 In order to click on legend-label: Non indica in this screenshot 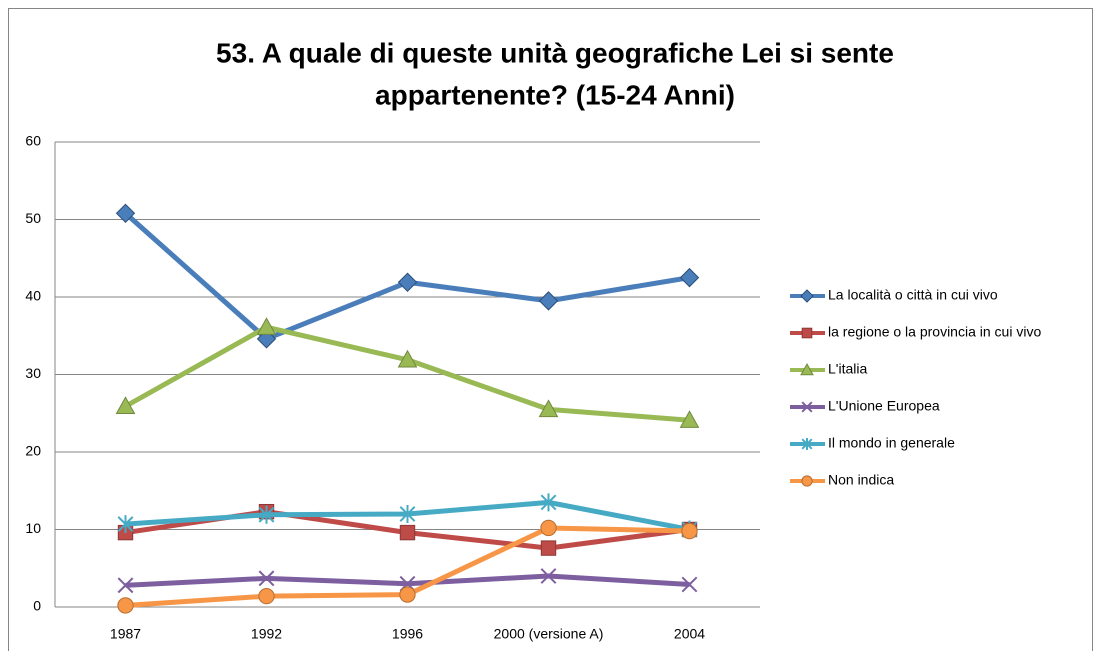, I will do `click(861, 480)`.